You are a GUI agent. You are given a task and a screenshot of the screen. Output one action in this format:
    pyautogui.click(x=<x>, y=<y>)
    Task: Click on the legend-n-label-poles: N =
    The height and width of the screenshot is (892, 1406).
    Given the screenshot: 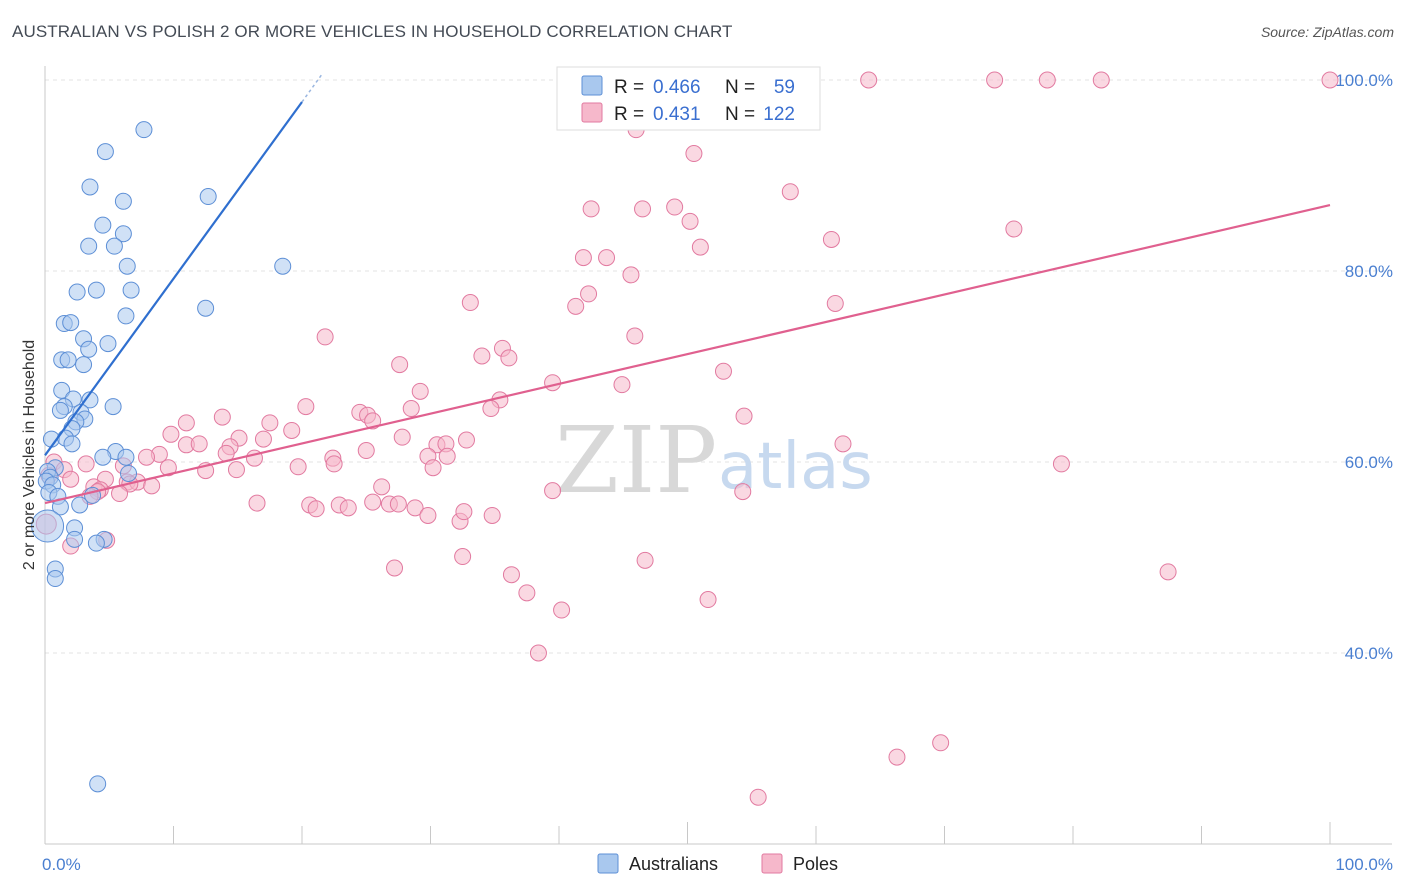 What is the action you would take?
    pyautogui.click(x=740, y=114)
    